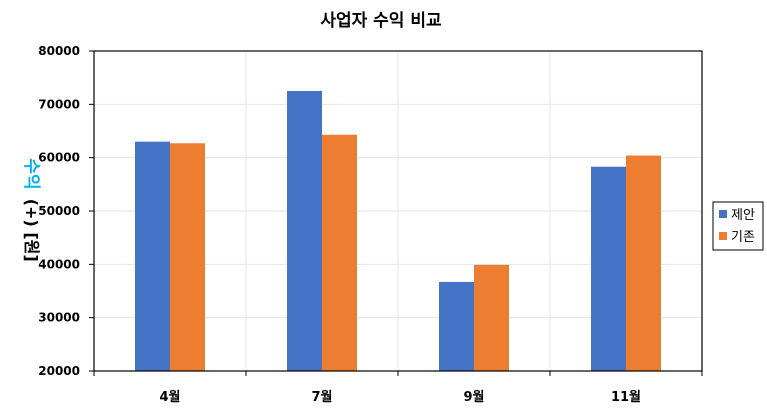  I want to click on legend-swatch-proposed, so click(723, 214).